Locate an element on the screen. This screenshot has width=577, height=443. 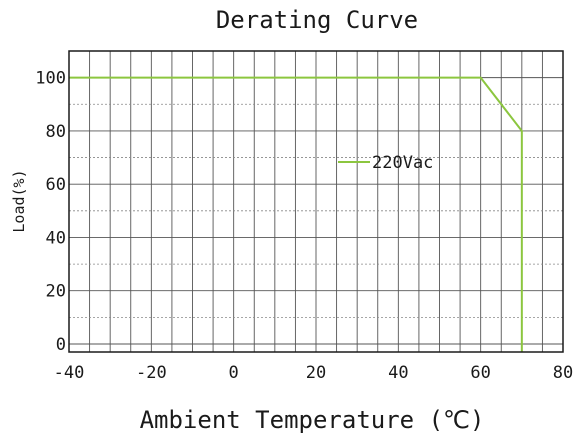
y-tick-label: 40 is located at coordinates (56, 238).